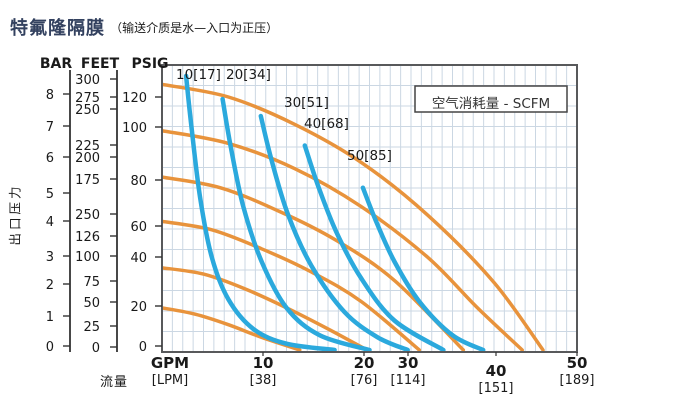 The height and width of the screenshot is (408, 673). I want to click on y-tick-label: 40, so click(138, 258).